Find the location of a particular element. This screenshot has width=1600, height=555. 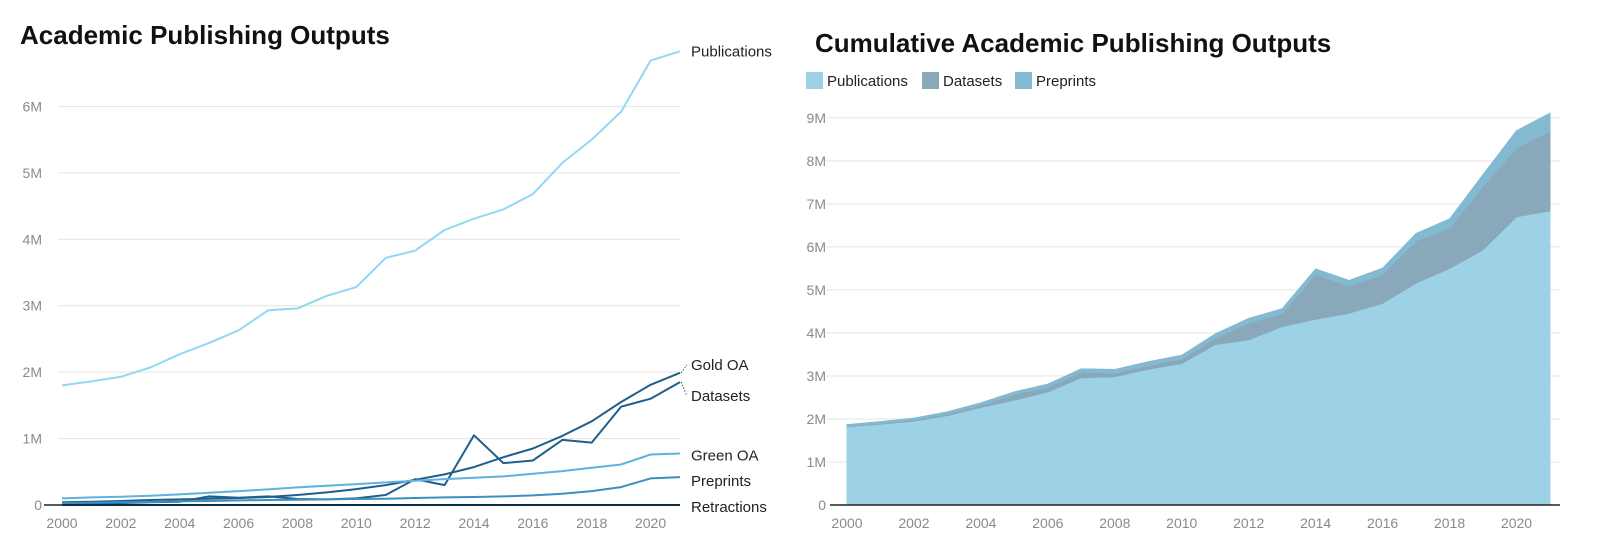

legend-label-publications: Publications is located at coordinates (867, 81).